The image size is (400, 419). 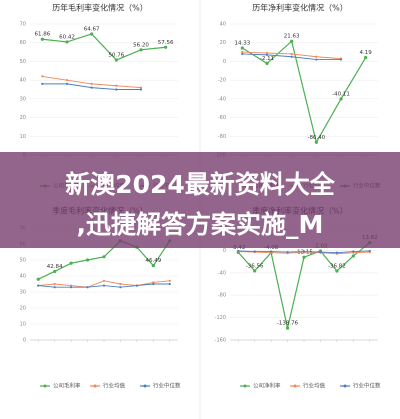 I want to click on legend-label: 公司净利率, so click(x=267, y=386).